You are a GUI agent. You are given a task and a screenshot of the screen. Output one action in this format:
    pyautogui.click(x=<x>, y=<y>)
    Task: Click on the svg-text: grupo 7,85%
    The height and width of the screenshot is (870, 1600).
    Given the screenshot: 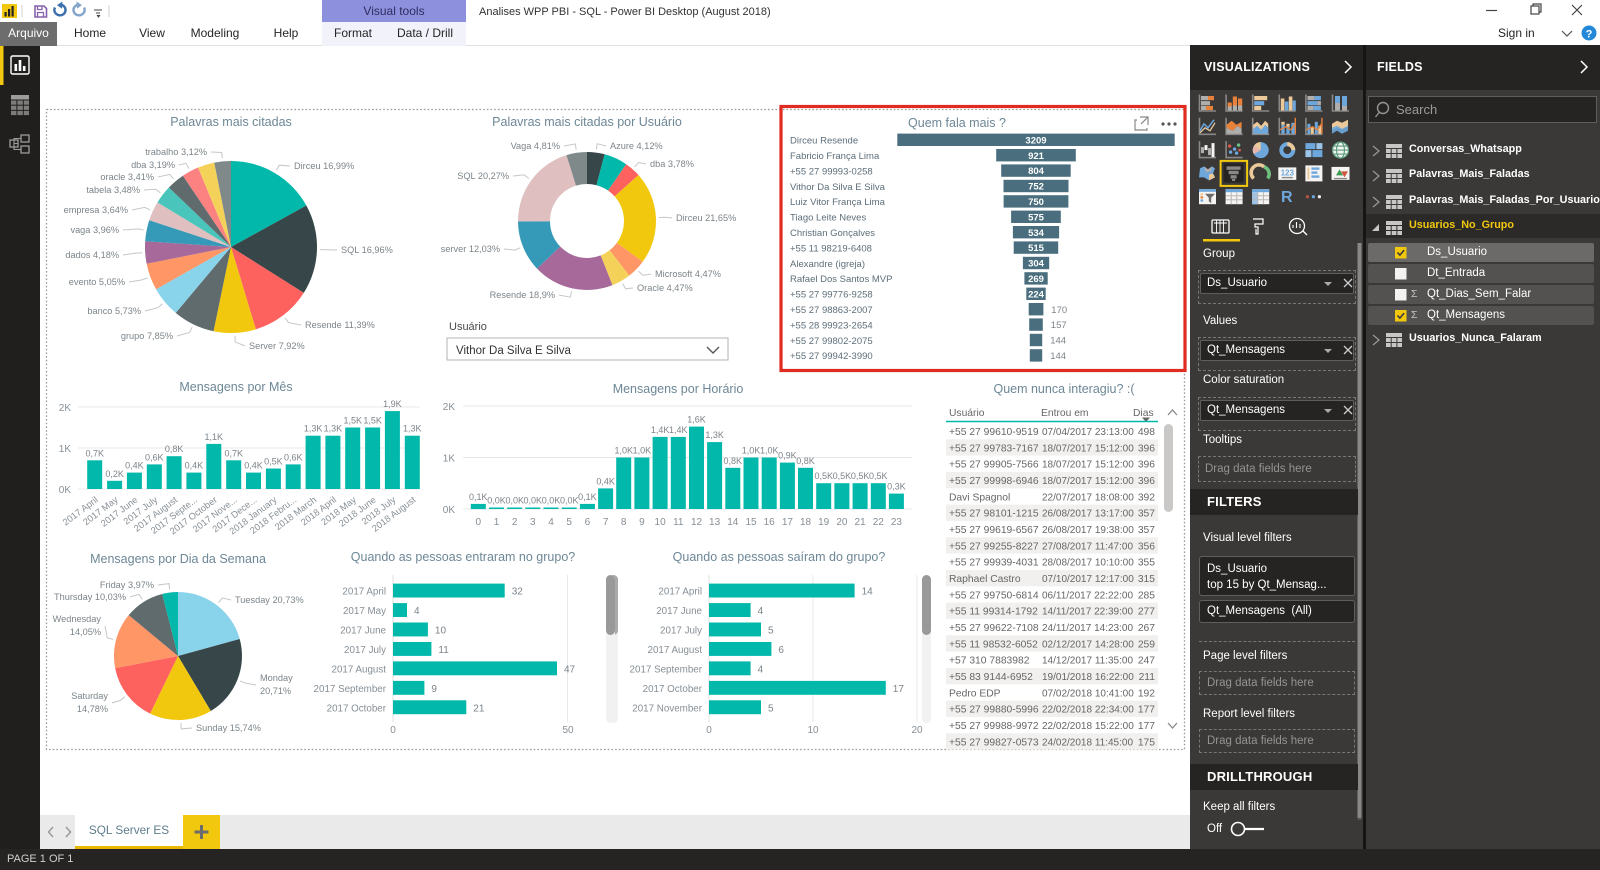 What is the action you would take?
    pyautogui.click(x=147, y=336)
    